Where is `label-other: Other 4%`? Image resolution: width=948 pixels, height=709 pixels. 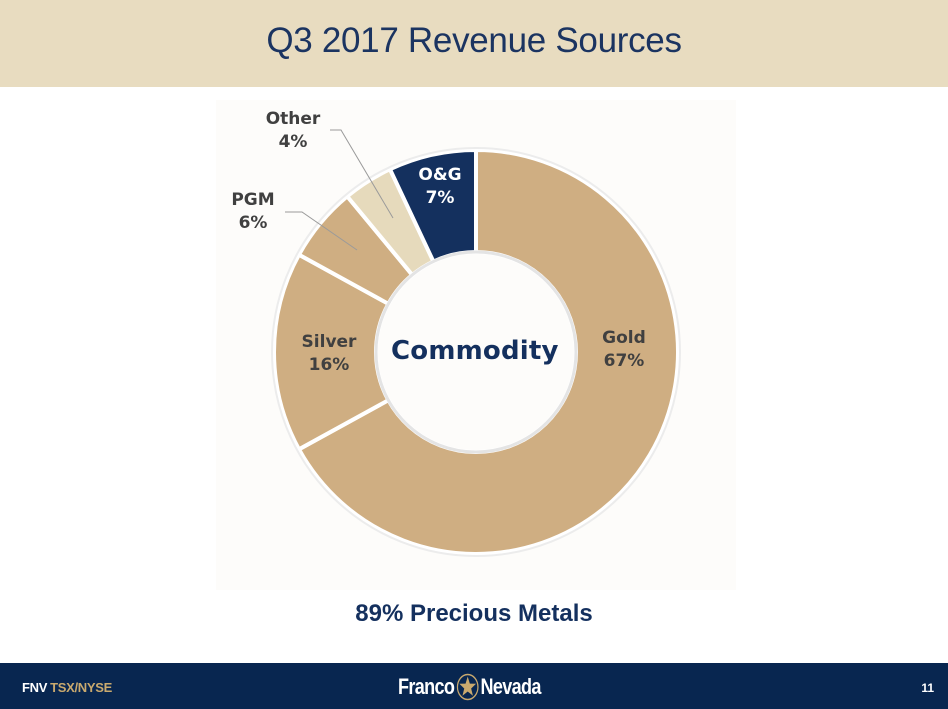
label-other: Other 4% is located at coordinates (293, 131).